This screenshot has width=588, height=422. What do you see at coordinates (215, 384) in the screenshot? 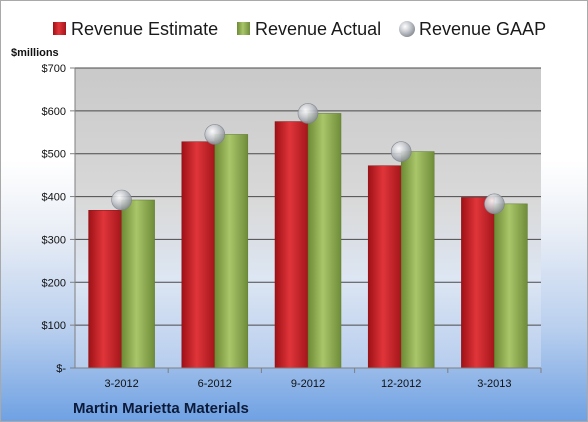
I see `x-tick-label: 6-2012` at bounding box center [215, 384].